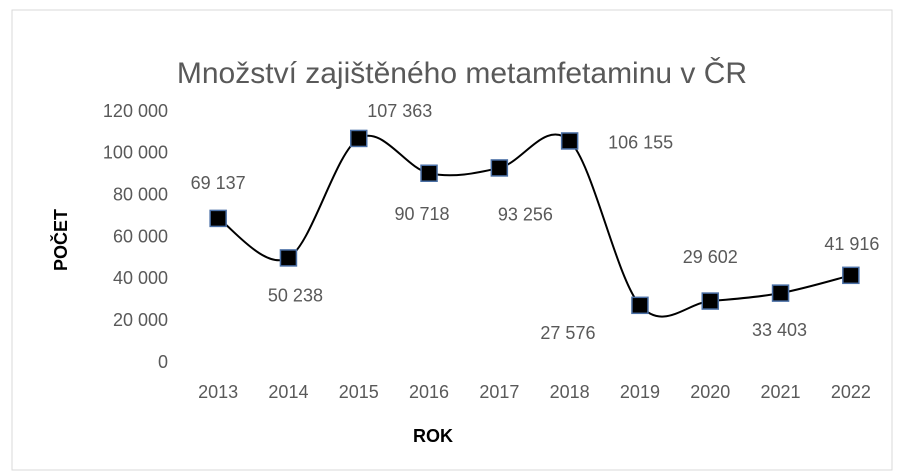 The height and width of the screenshot is (473, 905). Describe the element at coordinates (218, 183) in the screenshot. I see `data-label: 69 137` at that location.